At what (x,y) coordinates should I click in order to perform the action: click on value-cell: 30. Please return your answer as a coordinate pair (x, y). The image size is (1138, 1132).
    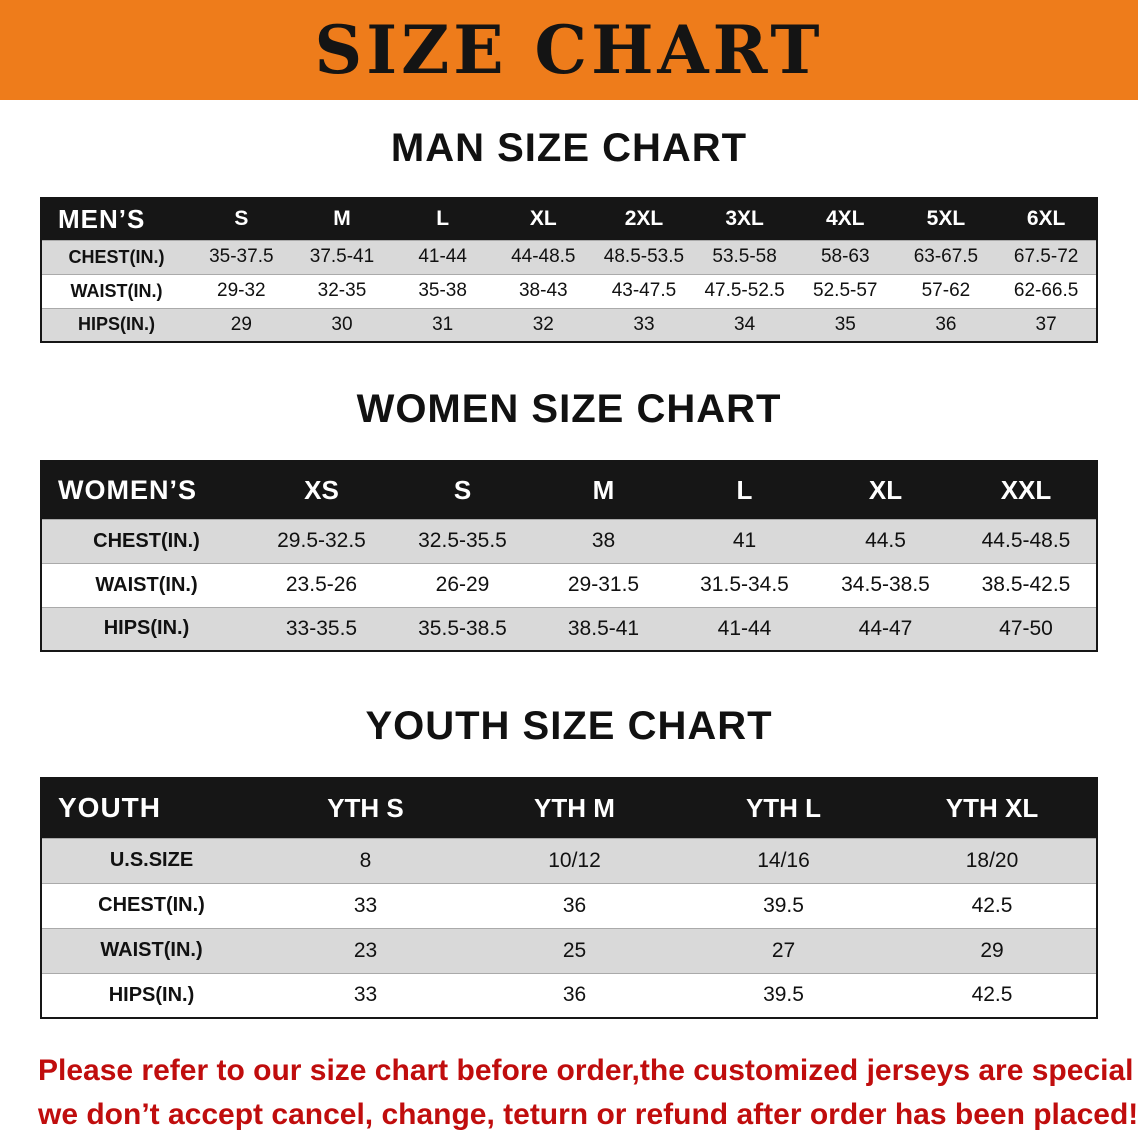
    Looking at the image, I should click on (342, 324).